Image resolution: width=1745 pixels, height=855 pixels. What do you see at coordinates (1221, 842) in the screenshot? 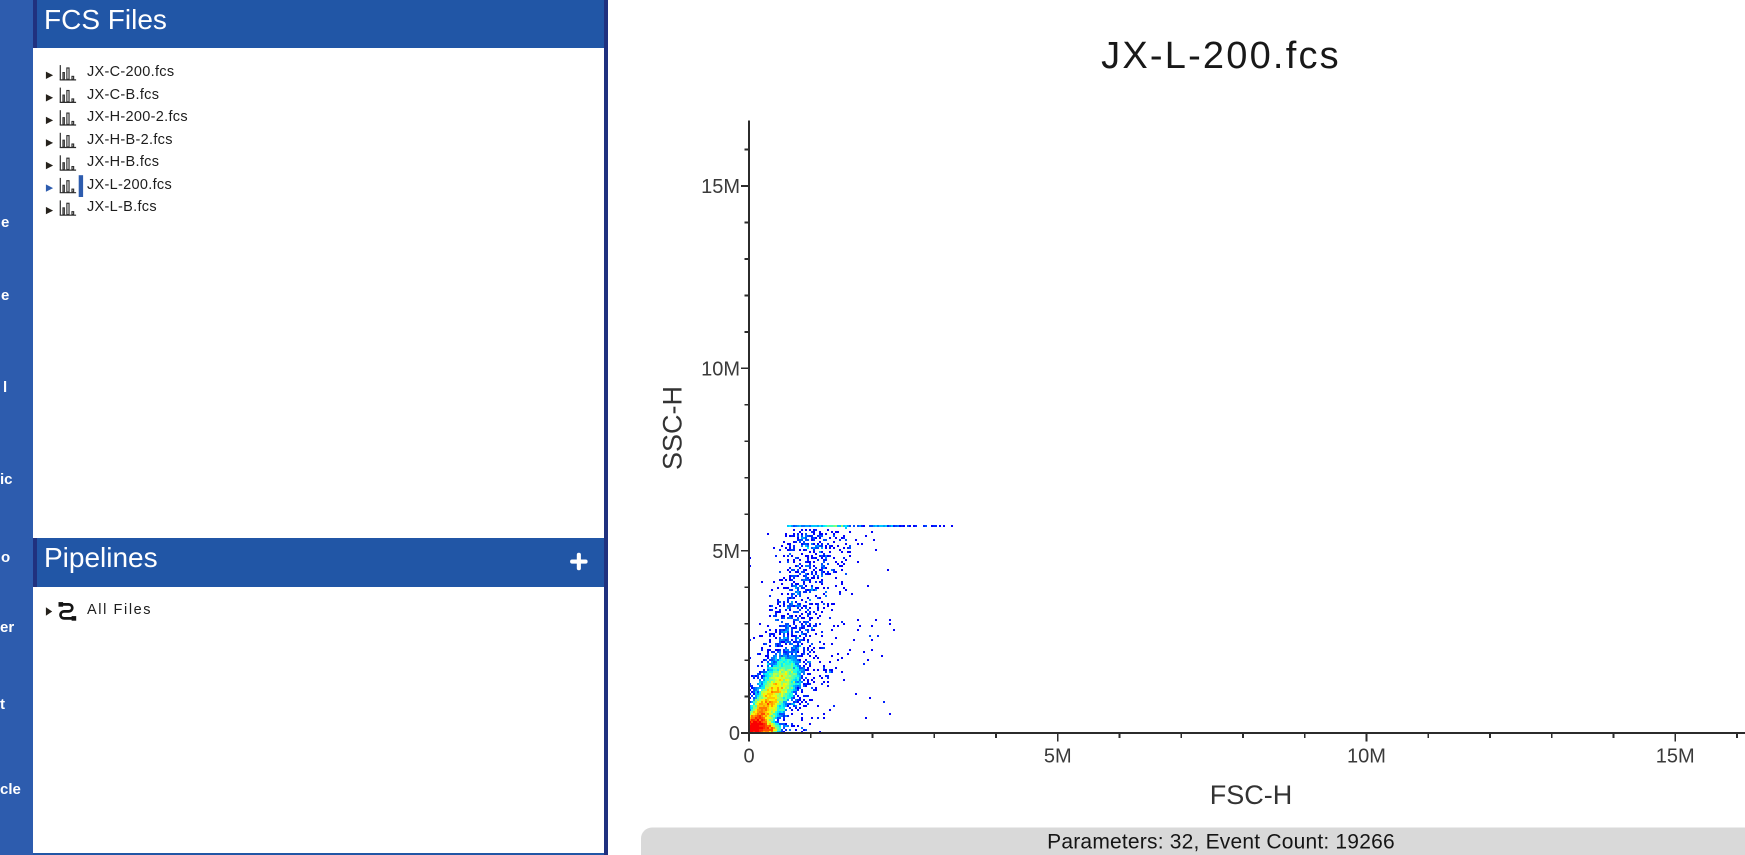
I see `svg-text:Parameters: 32, Event Count: 1: Parameters: 32, Event Count: 19266` at bounding box center [1221, 842].